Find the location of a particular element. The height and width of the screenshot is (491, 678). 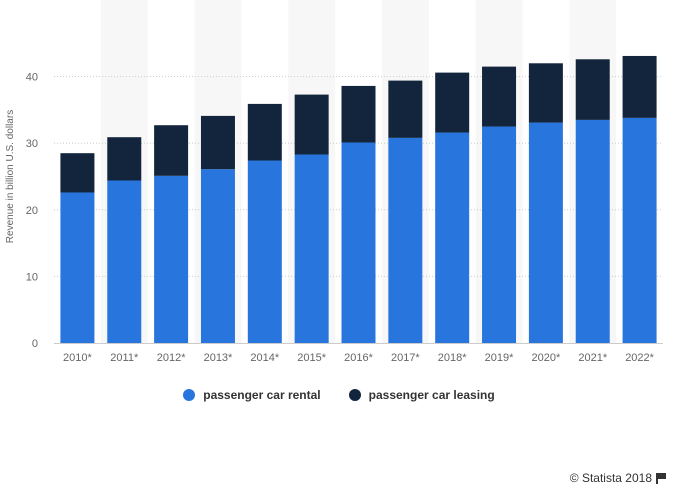

legend-marker-rental is located at coordinates (189, 395).